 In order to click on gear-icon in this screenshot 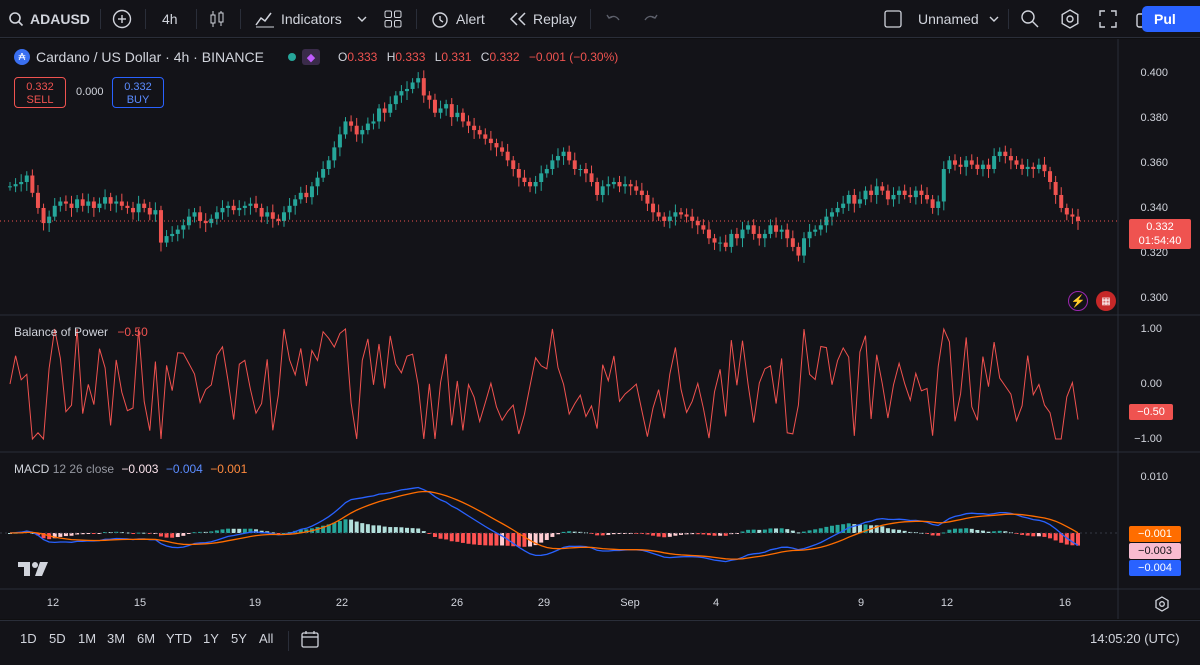, I will do `click(1070, 19)`.